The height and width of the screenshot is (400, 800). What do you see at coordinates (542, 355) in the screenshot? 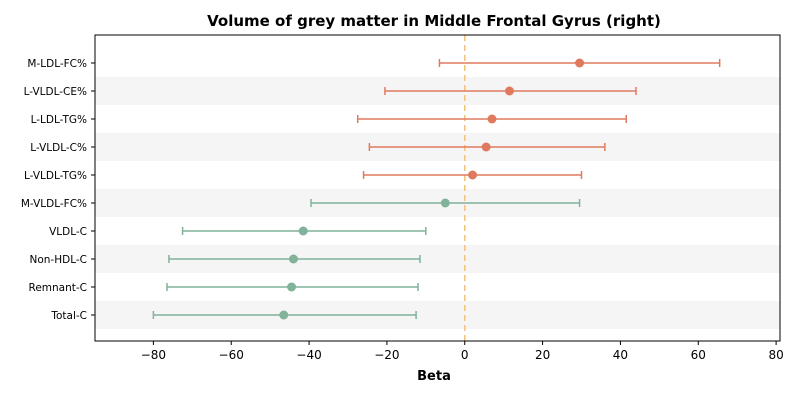
I see `x-tick-label: 20` at bounding box center [542, 355].